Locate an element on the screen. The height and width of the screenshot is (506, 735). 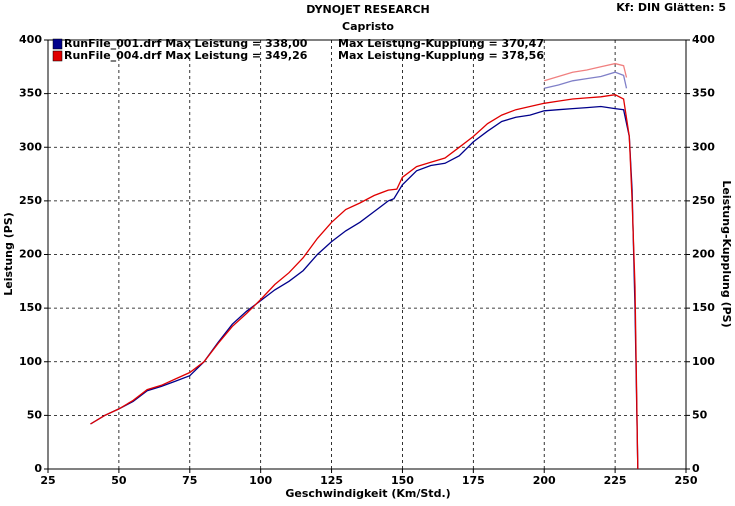
legend-label: RunFile_001.drf Max Leistung = 338,00 is located at coordinates (186, 43).